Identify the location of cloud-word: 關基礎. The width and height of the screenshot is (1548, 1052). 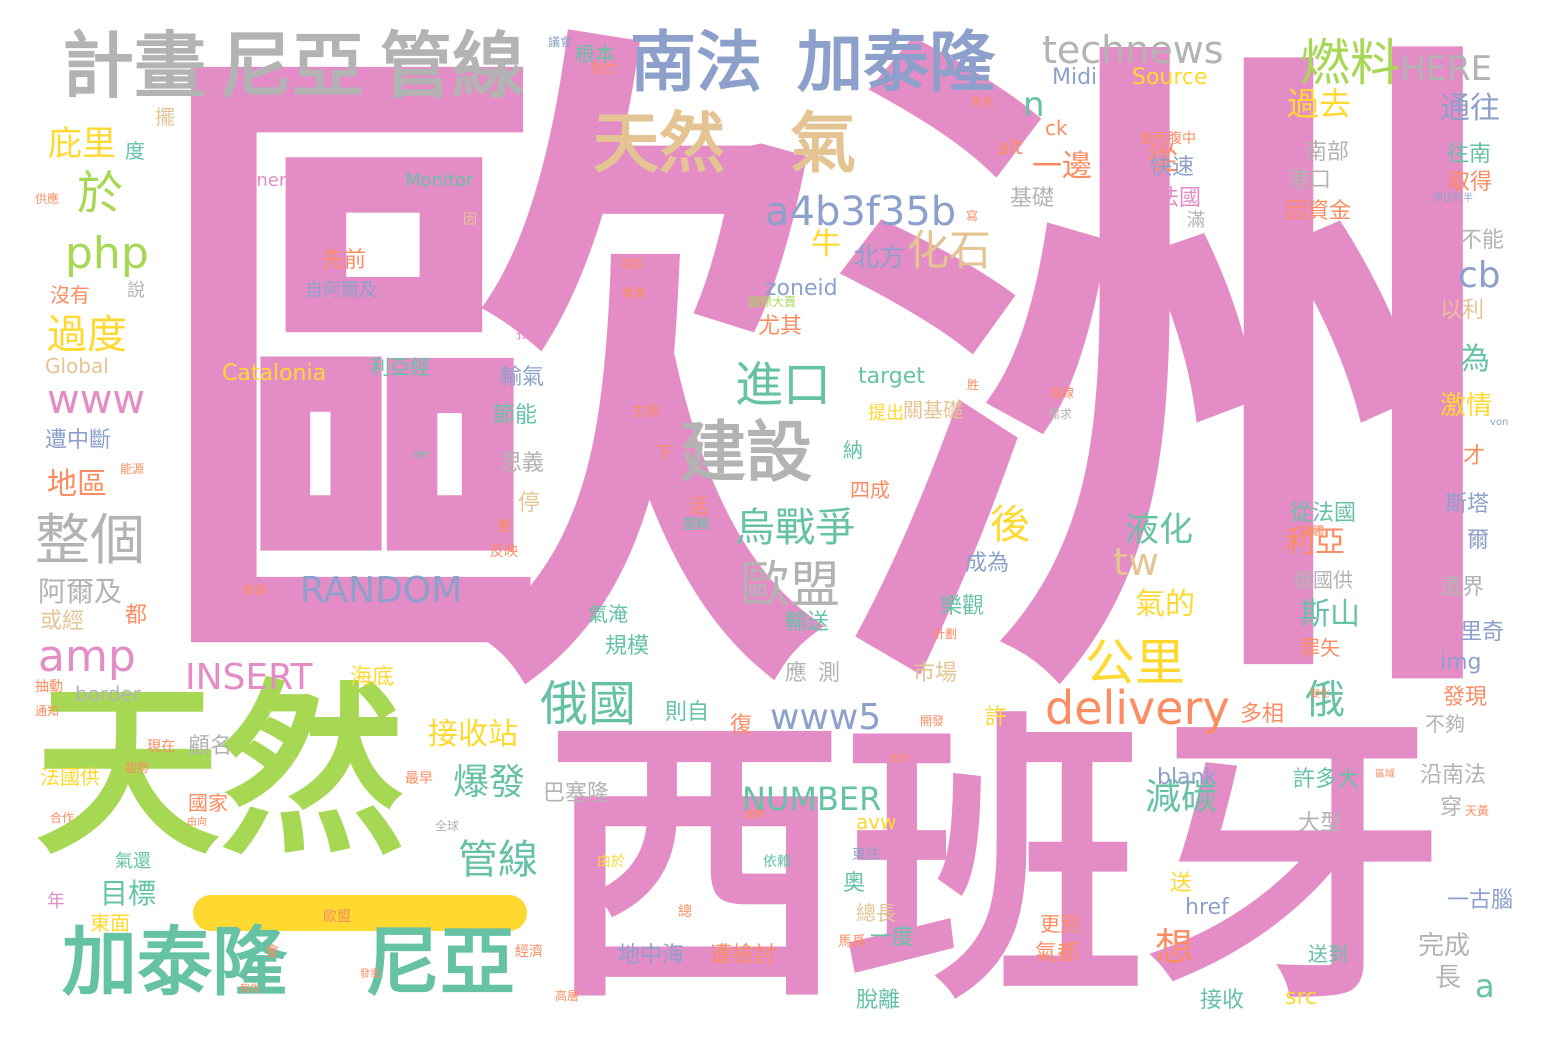
(933, 410).